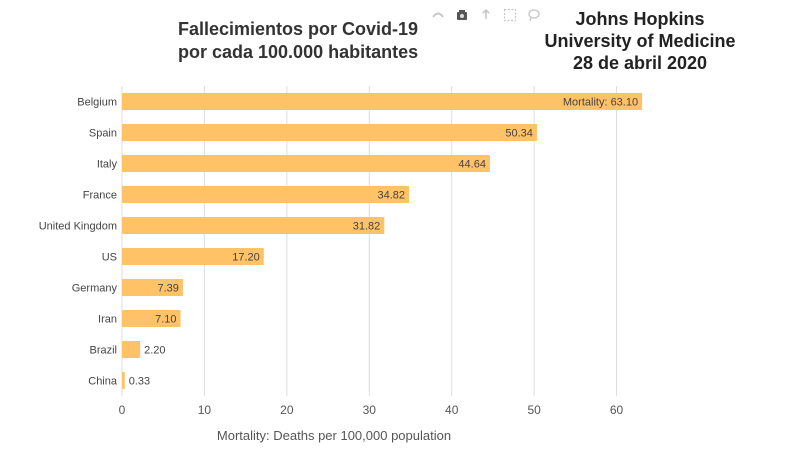  What do you see at coordinates (122, 410) in the screenshot?
I see `x-tick-label: 0` at bounding box center [122, 410].